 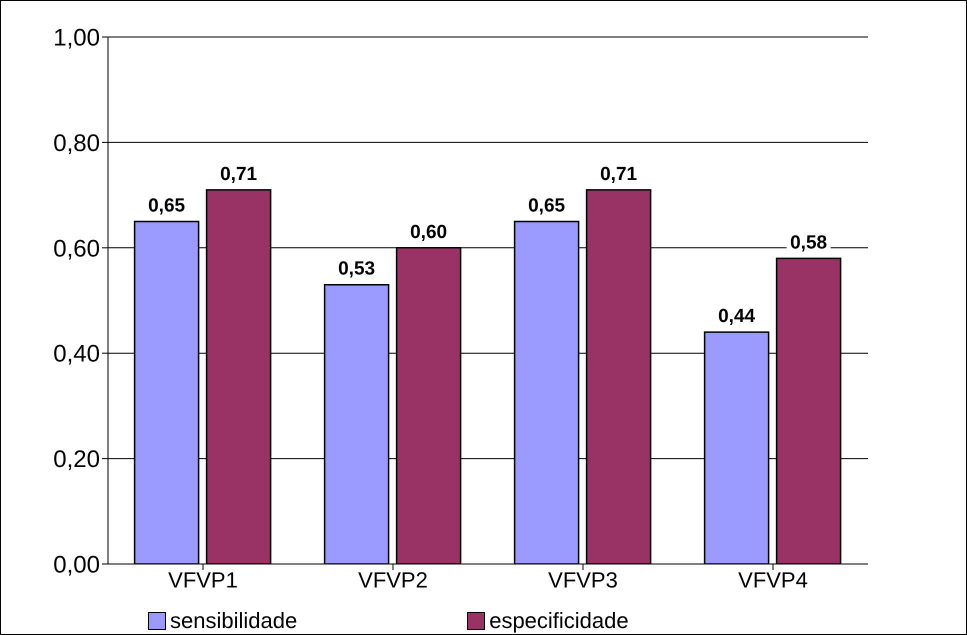 What do you see at coordinates (234, 621) in the screenshot?
I see `legend-label: sensibilidade` at bounding box center [234, 621].